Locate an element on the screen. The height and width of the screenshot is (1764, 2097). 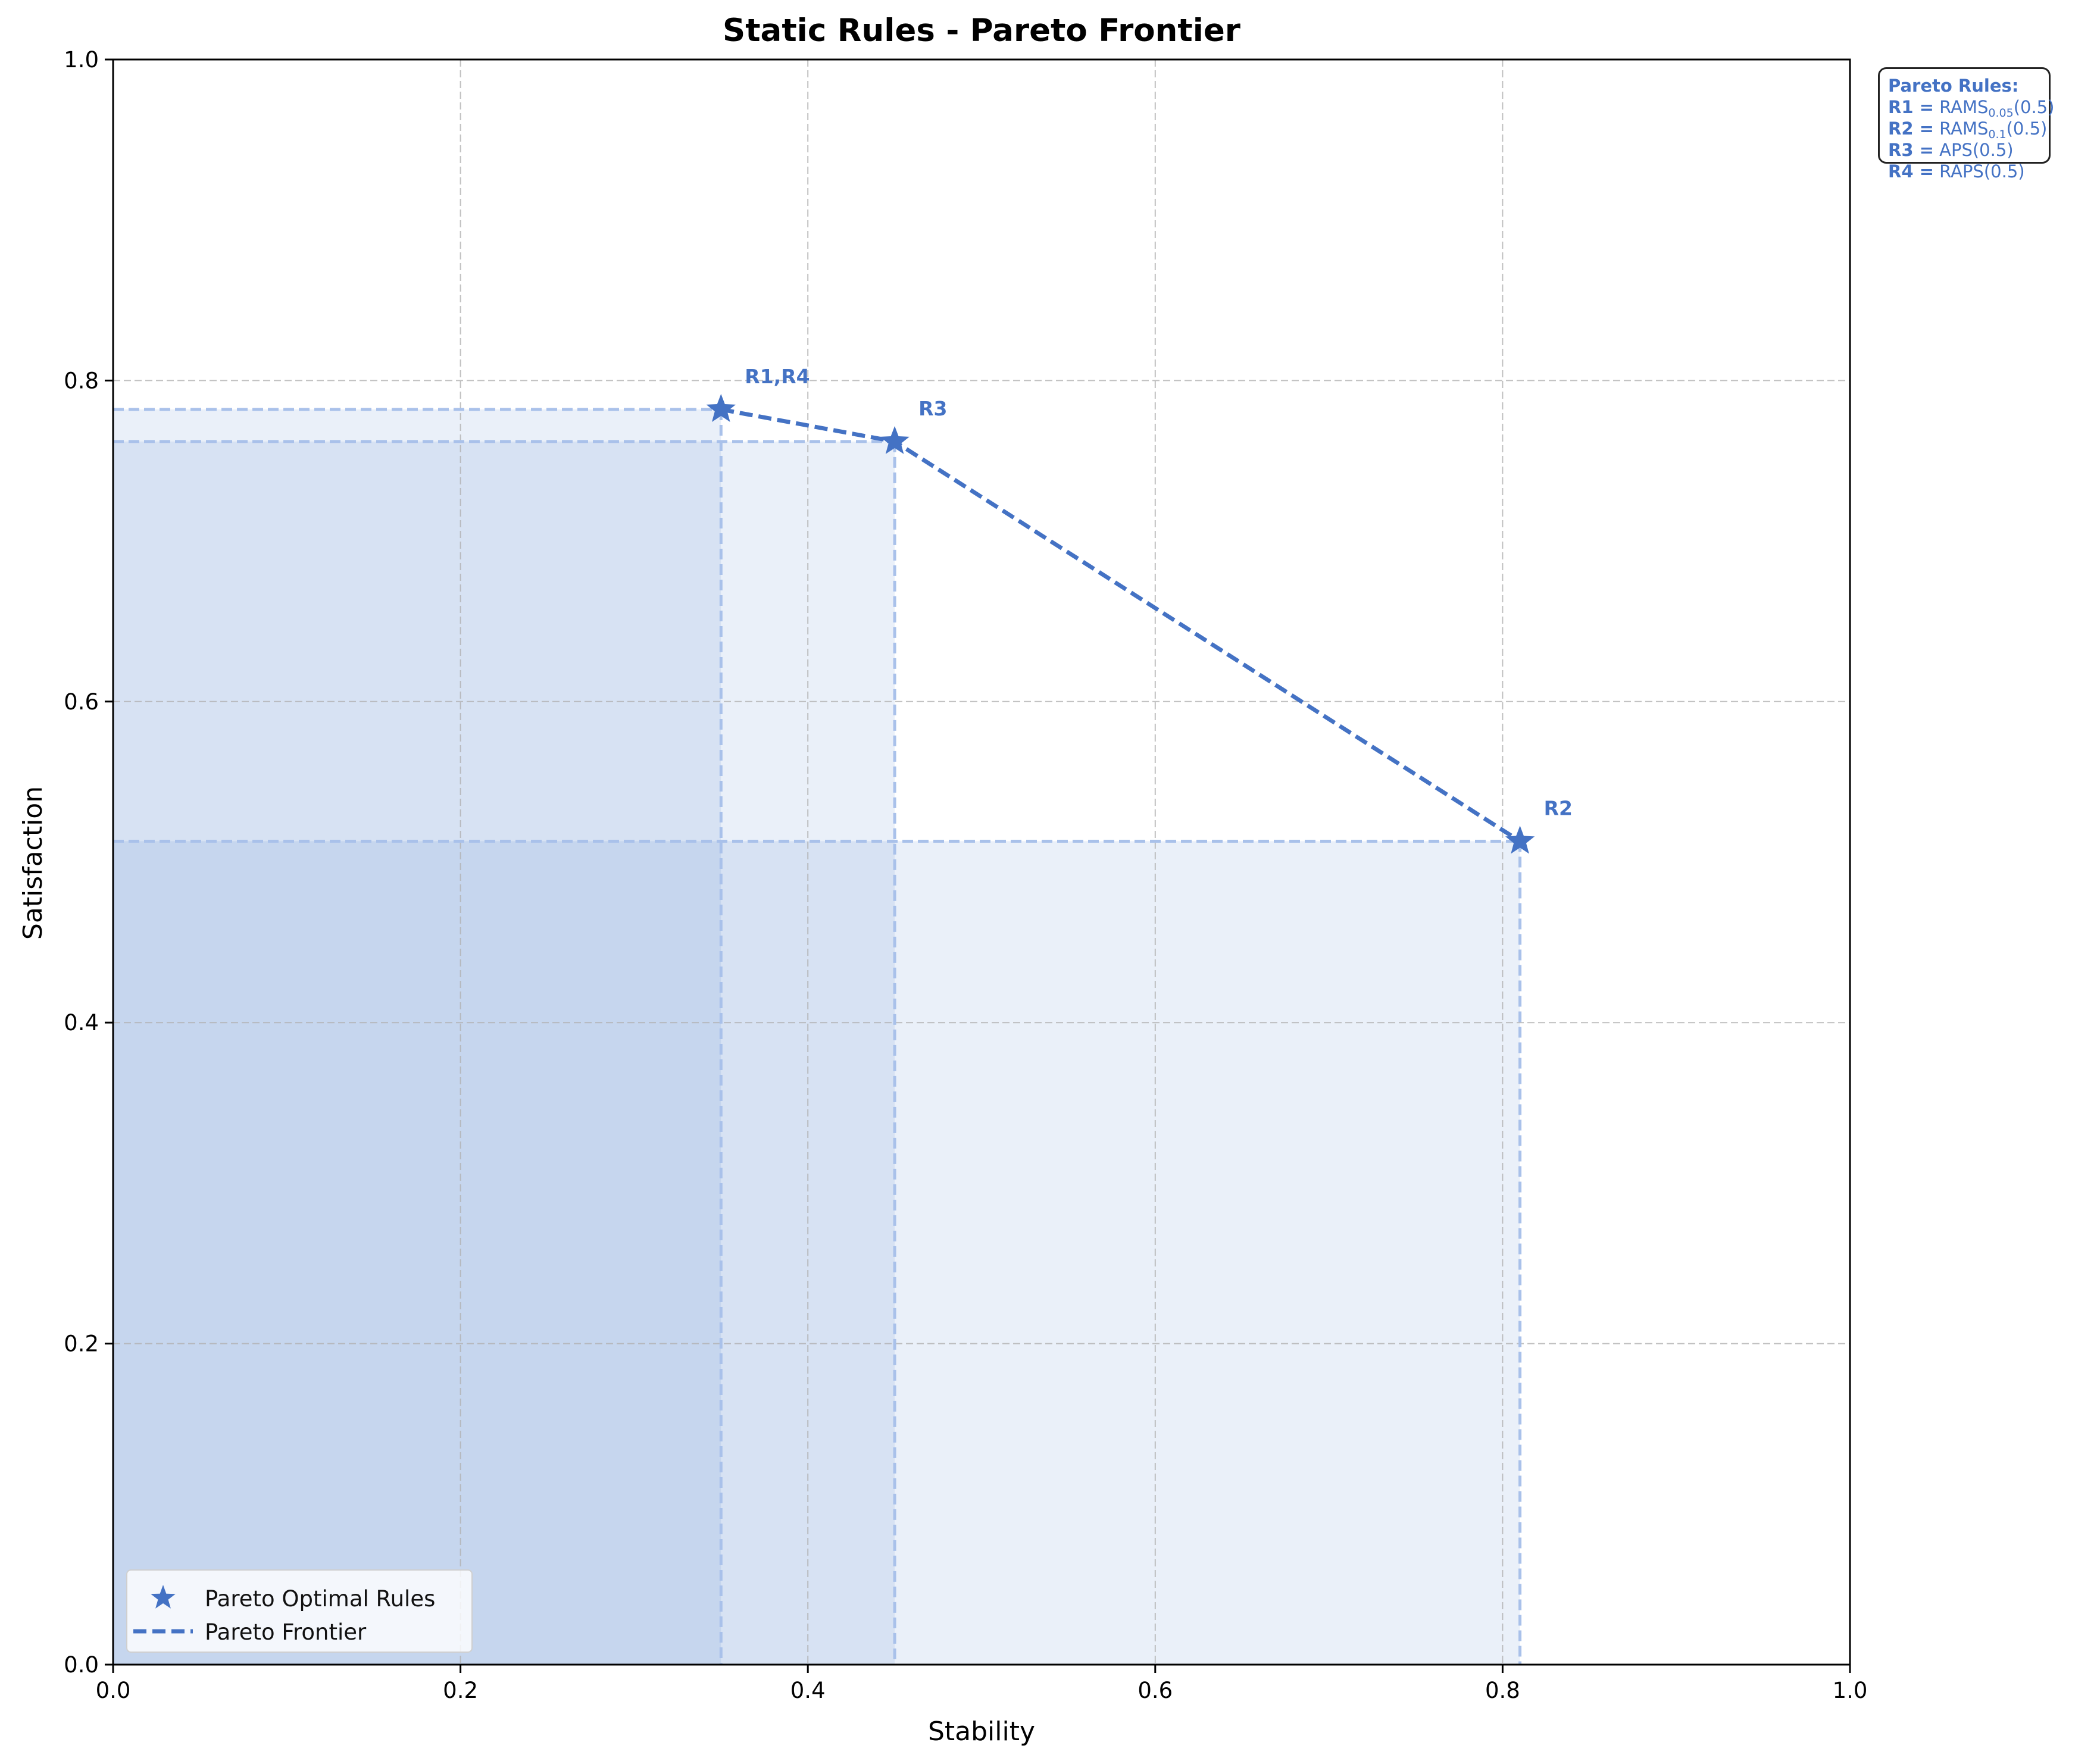
x-tick-label-3: 0.6 is located at coordinates (1155, 1690).